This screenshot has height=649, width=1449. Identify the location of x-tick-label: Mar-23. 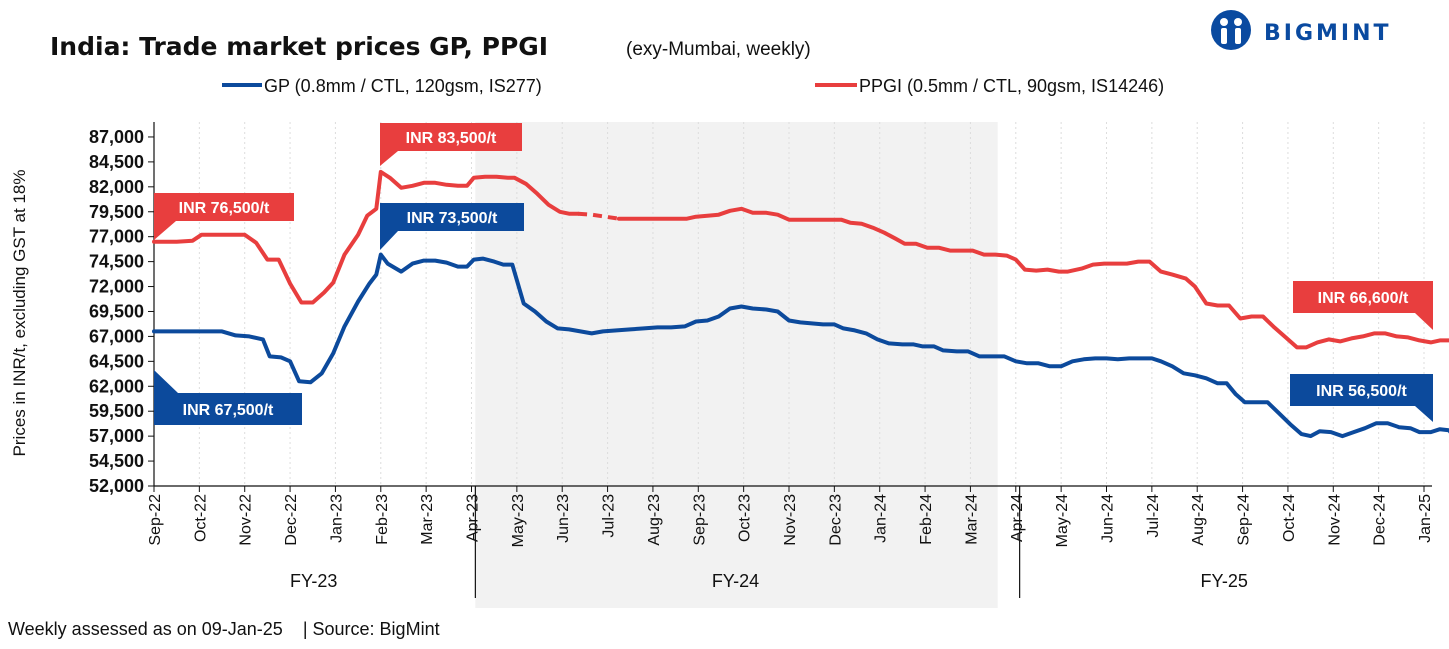
(427, 519).